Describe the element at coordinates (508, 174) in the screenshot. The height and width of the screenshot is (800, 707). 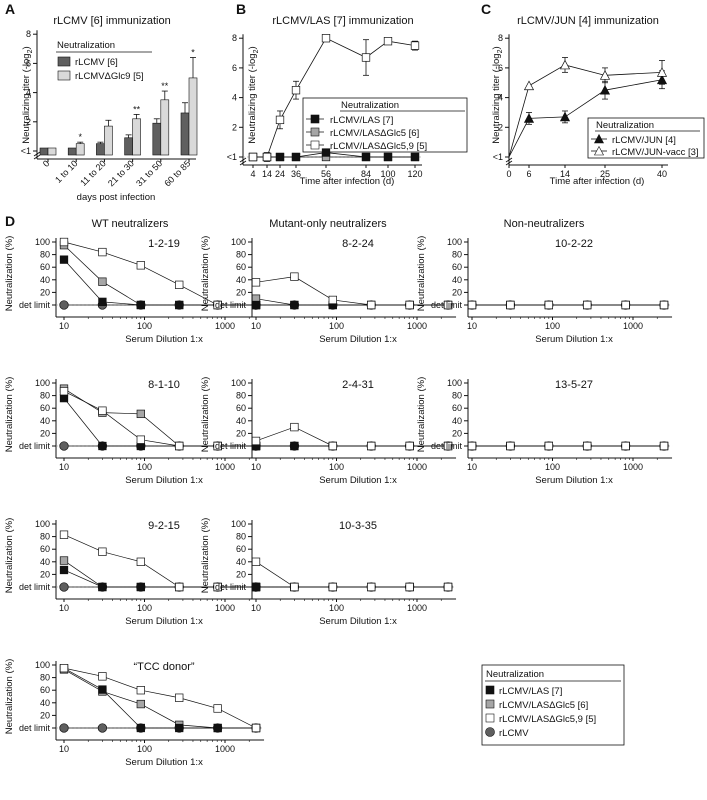
I see `panel-c-xtick-label: 0` at that location.